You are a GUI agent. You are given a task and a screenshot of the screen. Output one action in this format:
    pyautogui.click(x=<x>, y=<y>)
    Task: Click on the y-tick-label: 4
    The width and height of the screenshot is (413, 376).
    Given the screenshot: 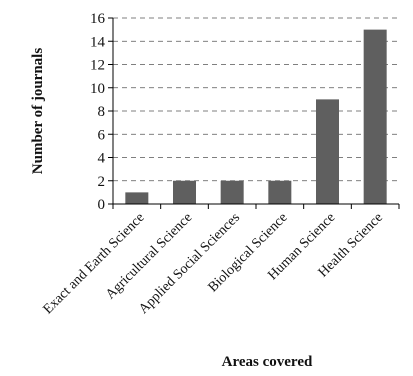 What is the action you would take?
    pyautogui.click(x=102, y=159)
    